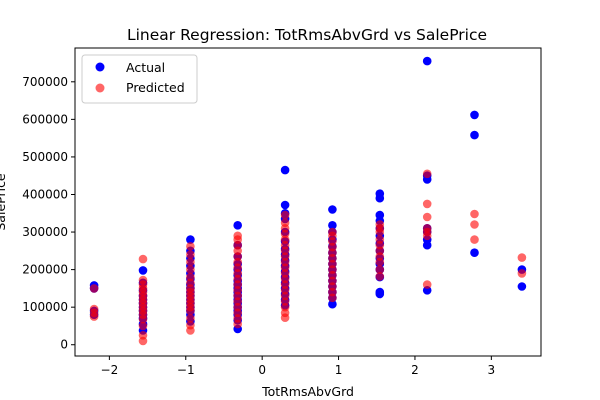  What do you see at coordinates (100, 67) in the screenshot?
I see `legend-marker-actual` at bounding box center [100, 67].